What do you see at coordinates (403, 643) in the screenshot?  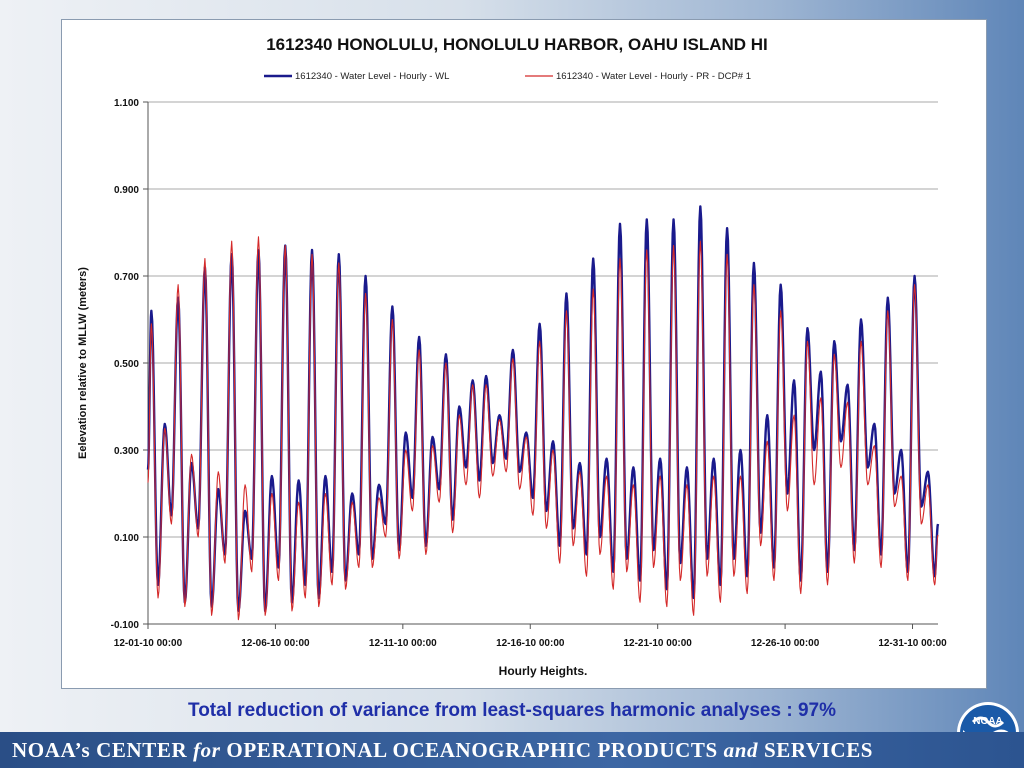 I see `x-tick-label: 12-11-10 00:00` at bounding box center [403, 643].